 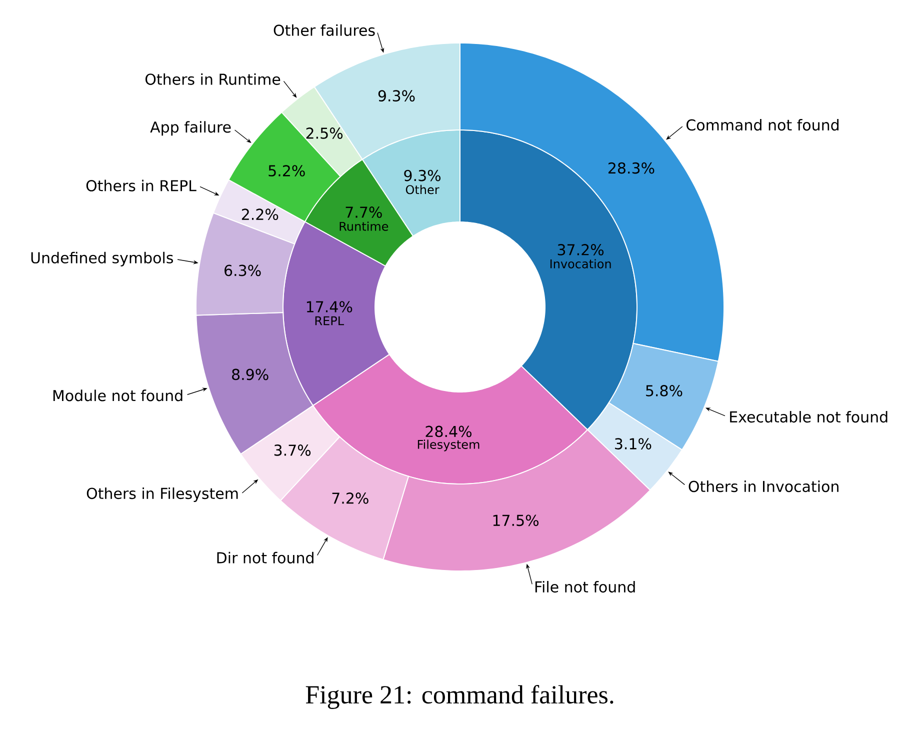 What do you see at coordinates (809, 416) in the screenshot?
I see `slice-label: Executable not found` at bounding box center [809, 416].